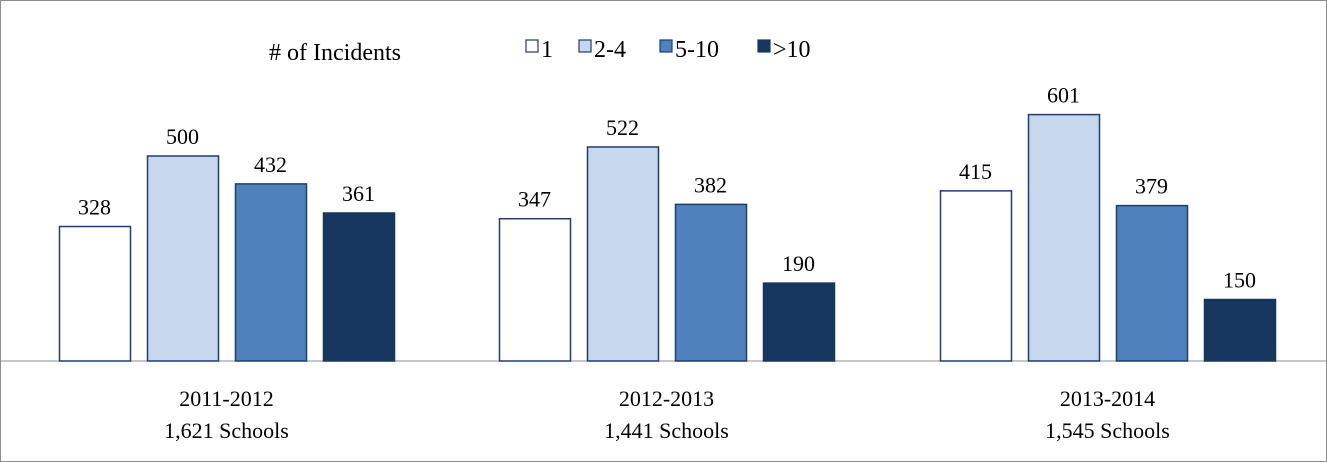 This screenshot has width=1327, height=462. I want to click on legend: 1 2-4 5-10 >10, so click(668, 50).